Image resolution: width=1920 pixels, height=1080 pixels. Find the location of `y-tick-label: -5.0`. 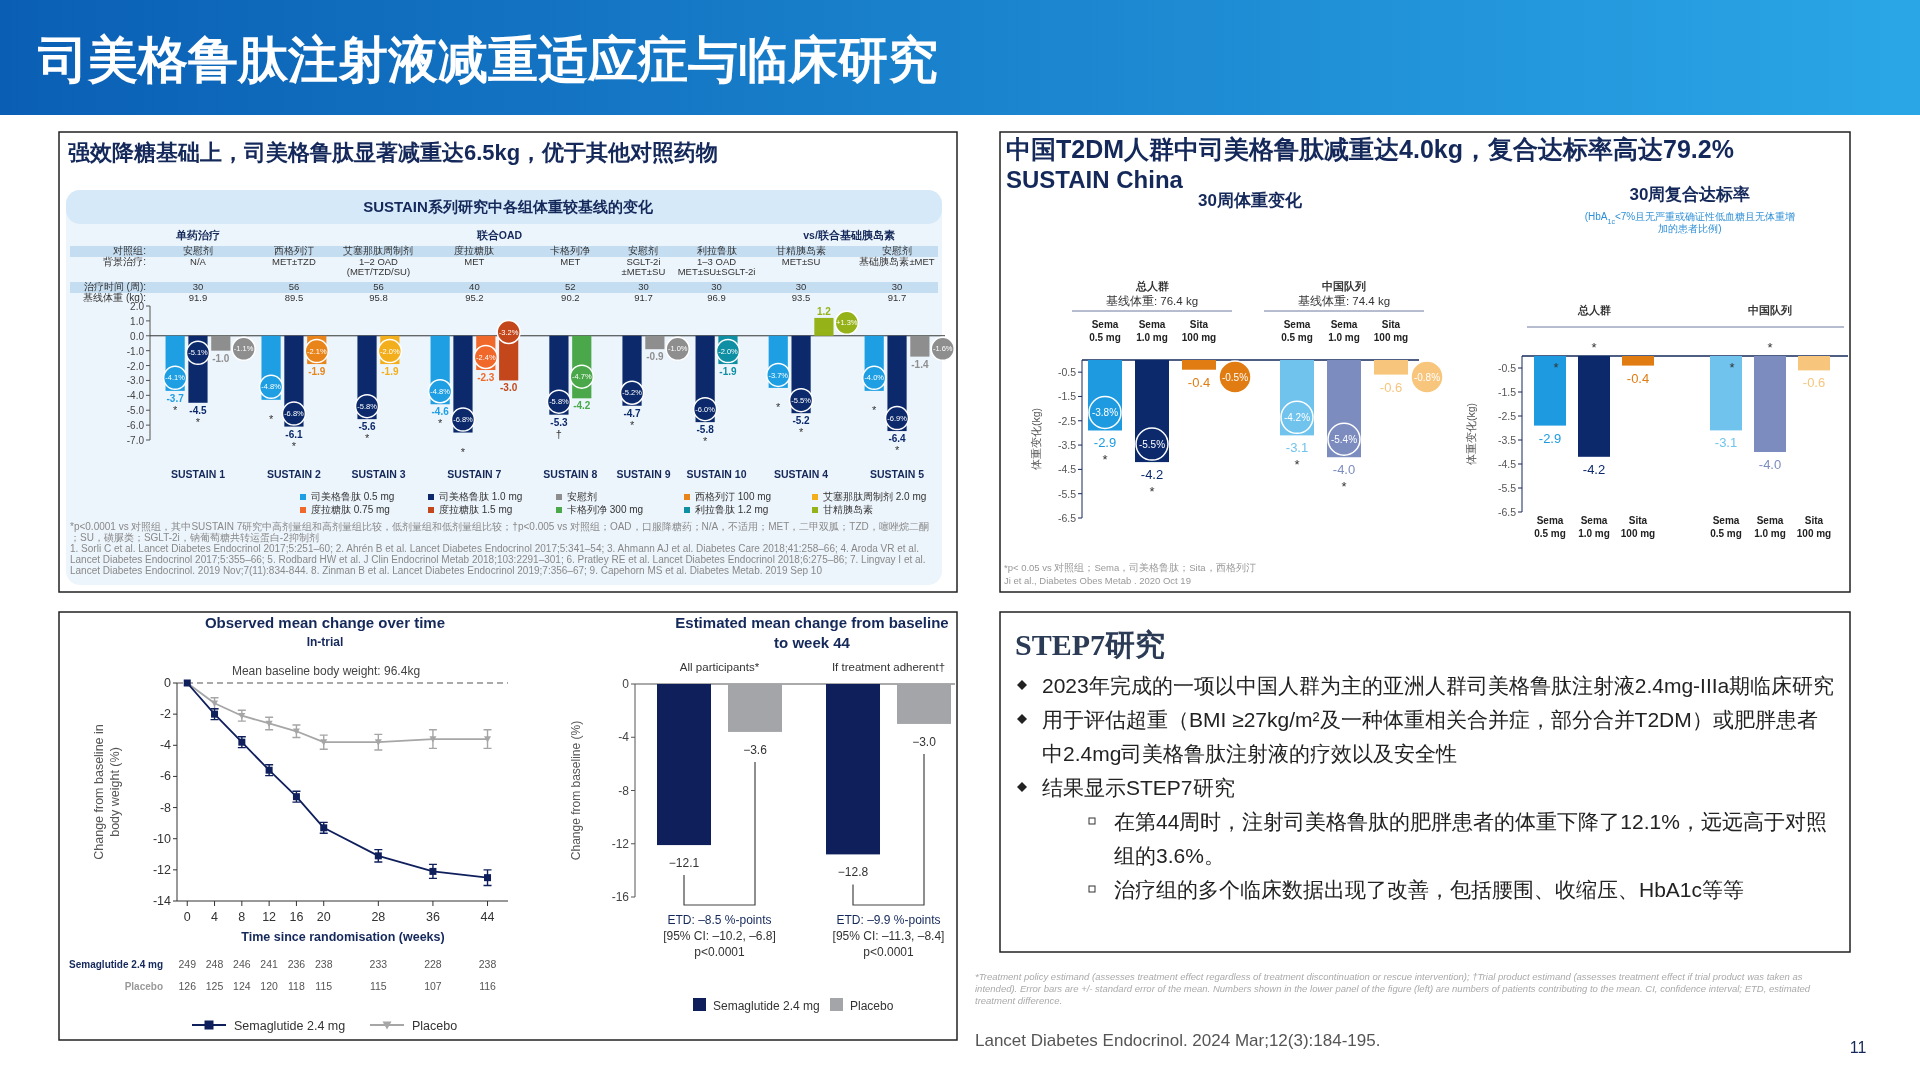

y-tick-label: -5.0 is located at coordinates (135, 411).